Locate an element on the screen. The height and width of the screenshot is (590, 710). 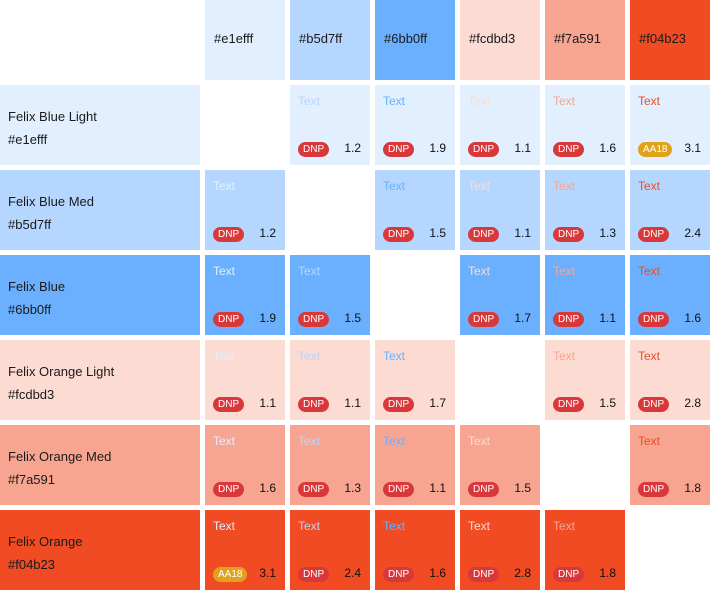
column-header-label: #b5d7ff is located at coordinates (321, 38).